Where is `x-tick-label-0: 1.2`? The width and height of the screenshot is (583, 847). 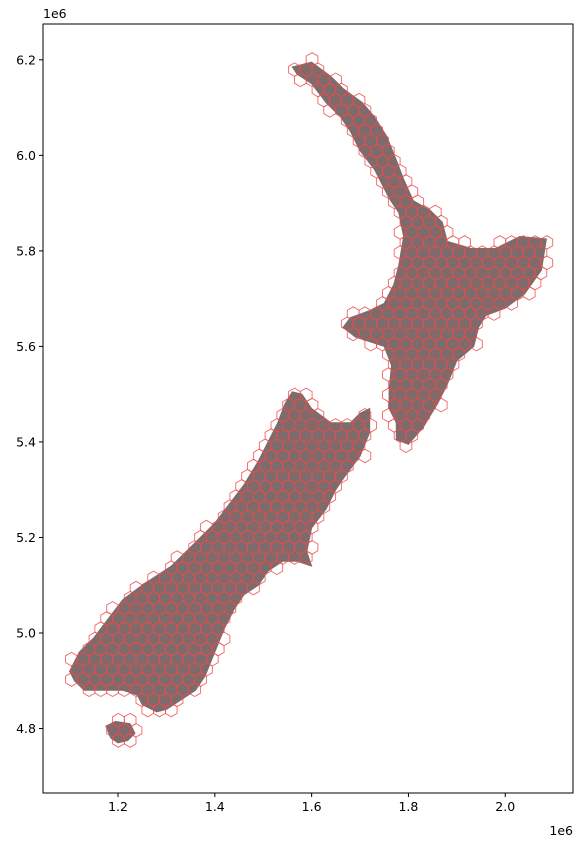
x-tick-label-0: 1.2 is located at coordinates (118, 806).